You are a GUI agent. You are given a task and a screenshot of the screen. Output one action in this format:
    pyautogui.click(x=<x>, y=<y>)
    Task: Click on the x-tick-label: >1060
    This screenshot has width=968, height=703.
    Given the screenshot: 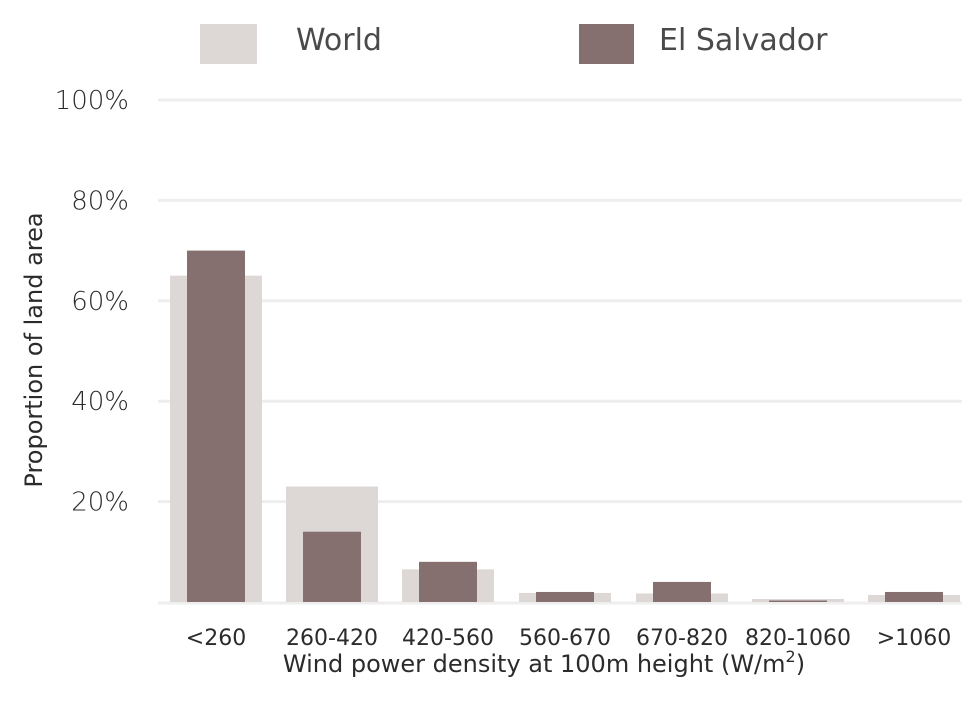 What is the action you would take?
    pyautogui.click(x=914, y=638)
    